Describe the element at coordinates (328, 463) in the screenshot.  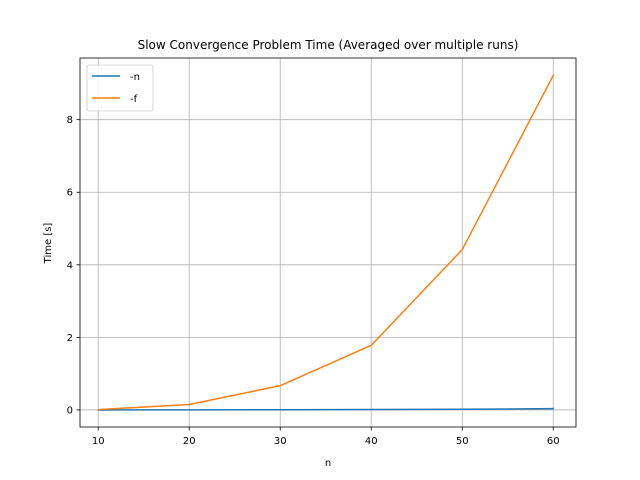
I see `x-axis-label: n` at that location.